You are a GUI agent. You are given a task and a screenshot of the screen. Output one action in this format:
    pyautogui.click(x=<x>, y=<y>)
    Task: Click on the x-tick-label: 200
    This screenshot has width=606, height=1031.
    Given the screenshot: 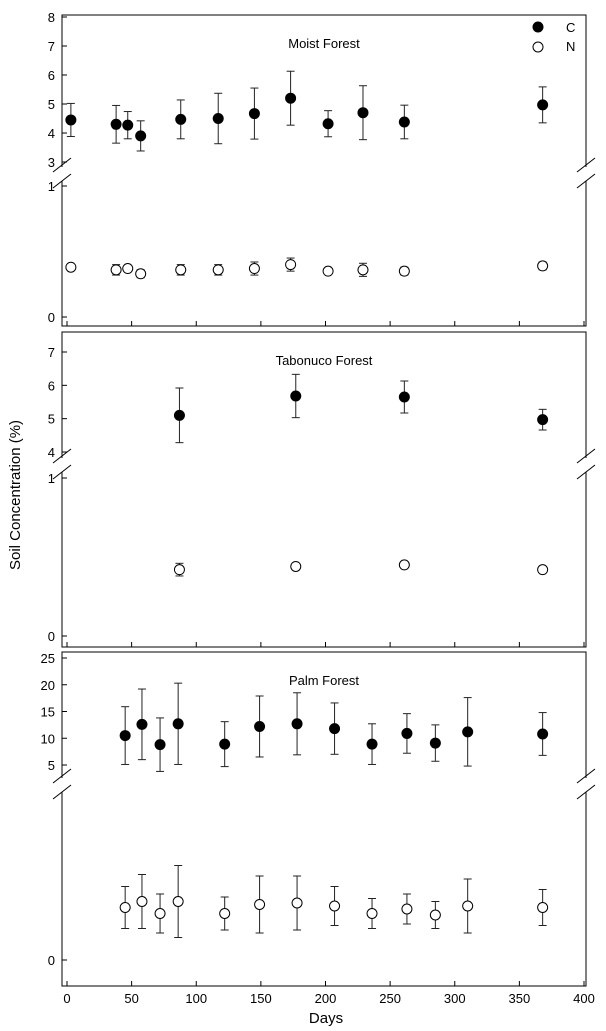 What is the action you would take?
    pyautogui.click(x=326, y=998)
    